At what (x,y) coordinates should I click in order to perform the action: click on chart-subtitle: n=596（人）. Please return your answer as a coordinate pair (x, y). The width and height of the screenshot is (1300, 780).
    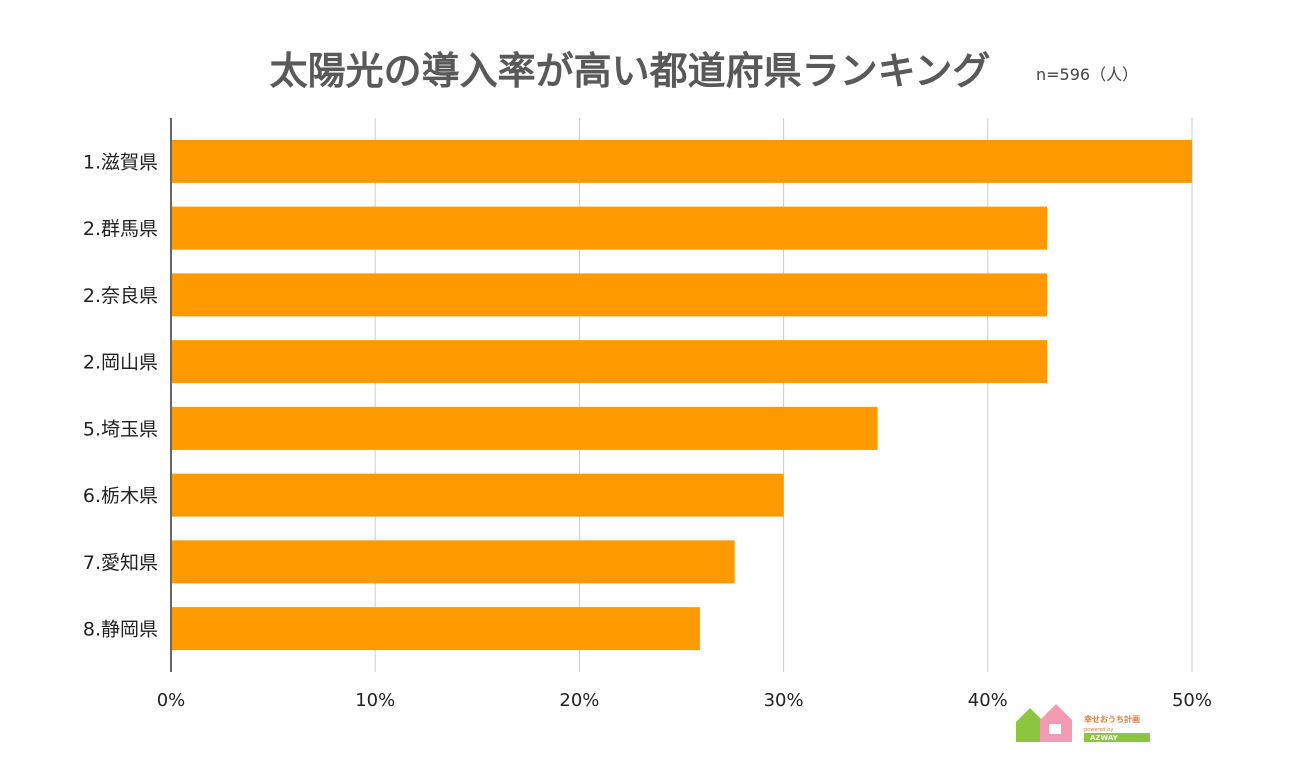
    Looking at the image, I should click on (1087, 74).